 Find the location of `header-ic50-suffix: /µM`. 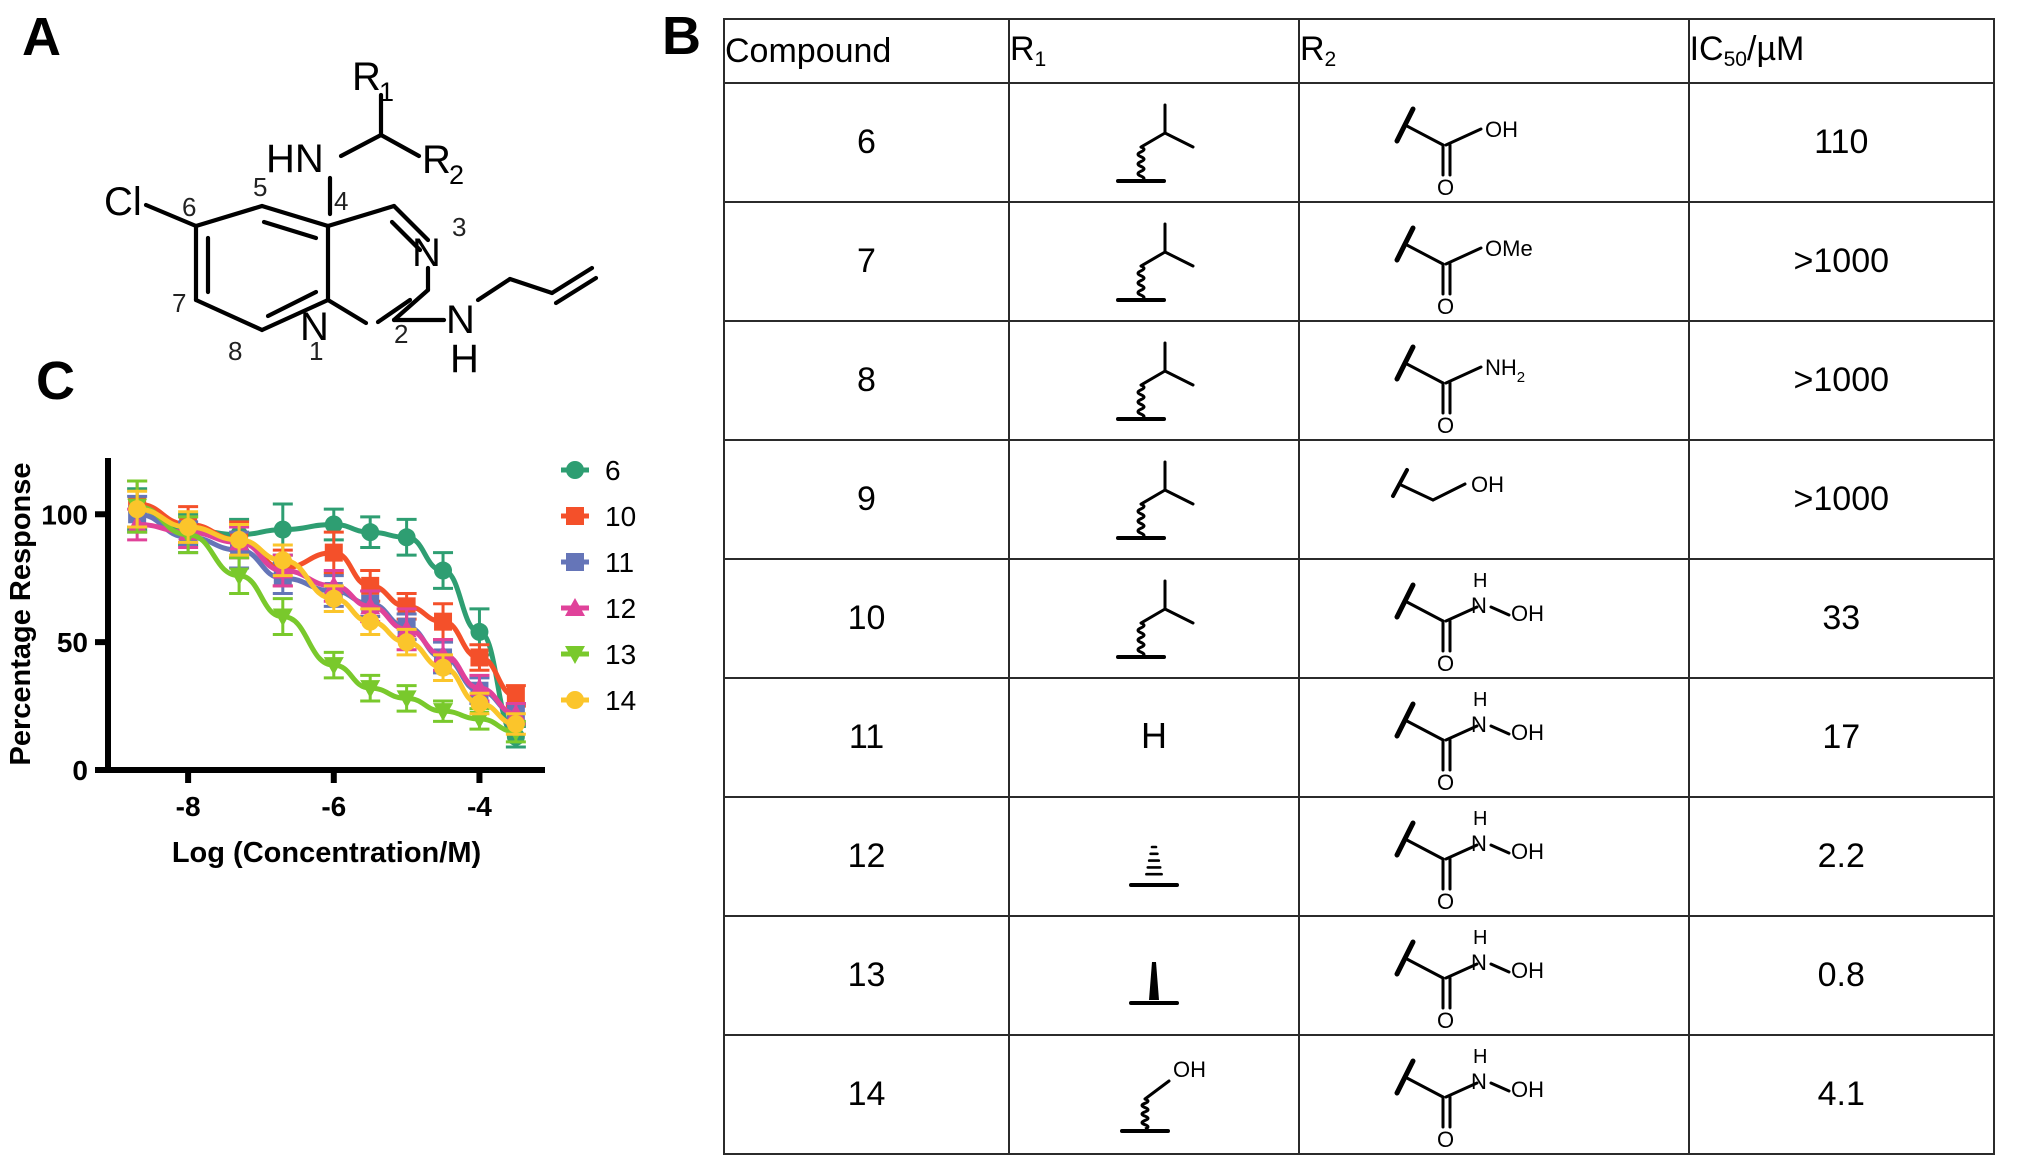

header-ic50-suffix: /µM is located at coordinates (1776, 49).